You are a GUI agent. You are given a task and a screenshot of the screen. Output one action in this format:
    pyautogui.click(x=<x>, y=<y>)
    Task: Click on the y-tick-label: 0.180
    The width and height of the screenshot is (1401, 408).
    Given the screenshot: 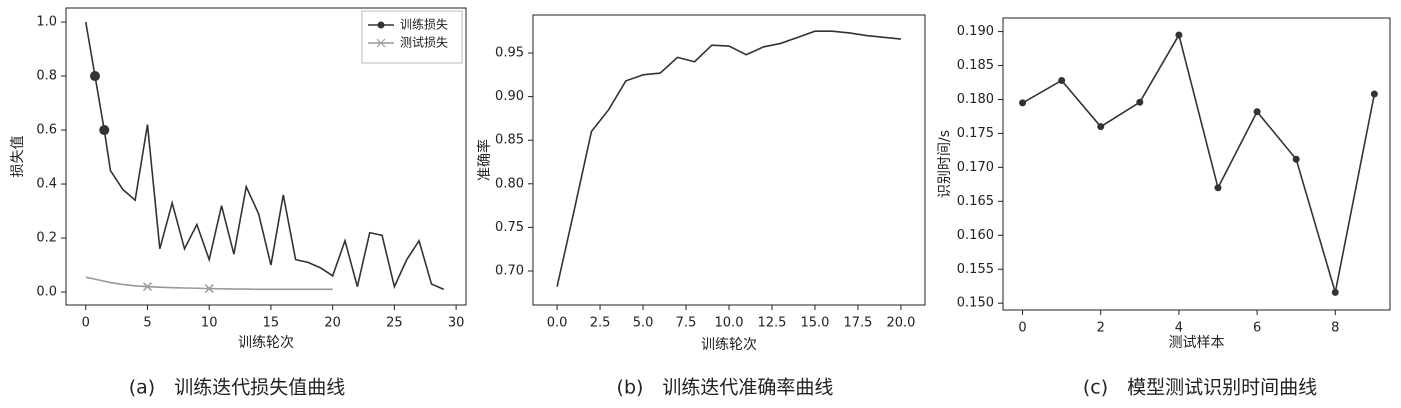 What is the action you would take?
    pyautogui.click(x=975, y=99)
    